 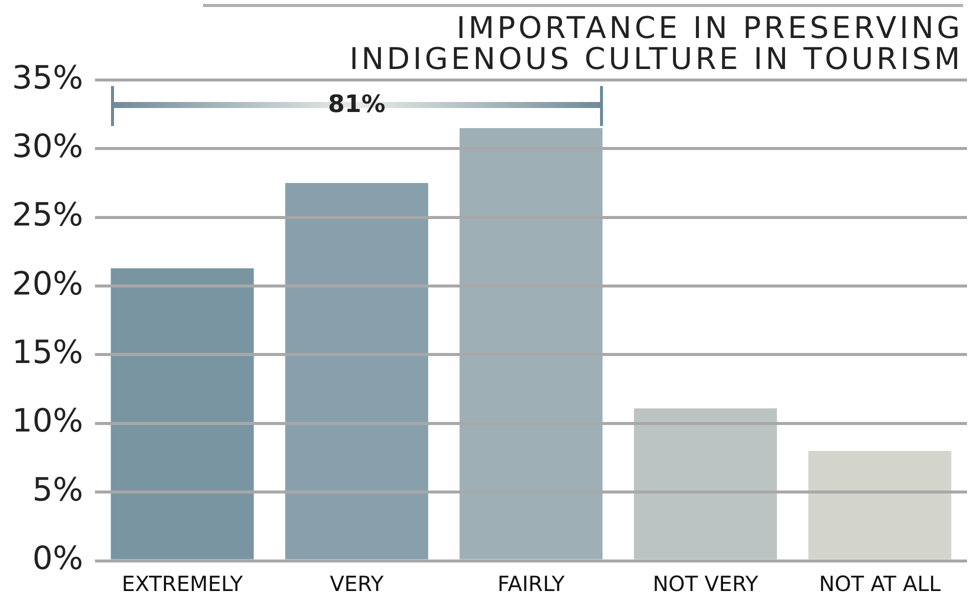 I want to click on annotation: 81%, so click(x=356, y=104).